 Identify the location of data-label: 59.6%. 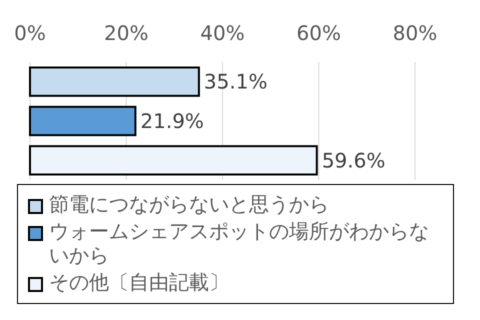
(354, 160).